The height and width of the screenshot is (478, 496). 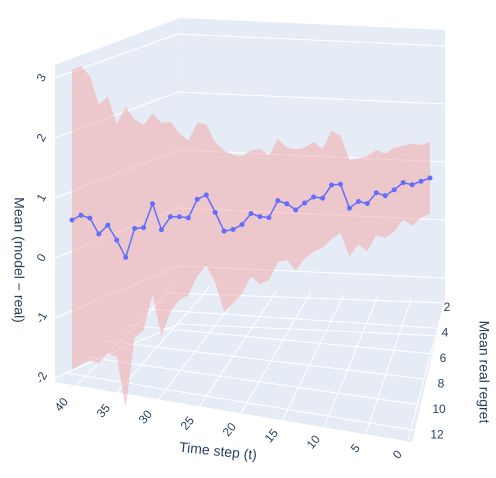 What do you see at coordinates (42, 197) in the screenshot?
I see `z-tick-label: 1` at bounding box center [42, 197].